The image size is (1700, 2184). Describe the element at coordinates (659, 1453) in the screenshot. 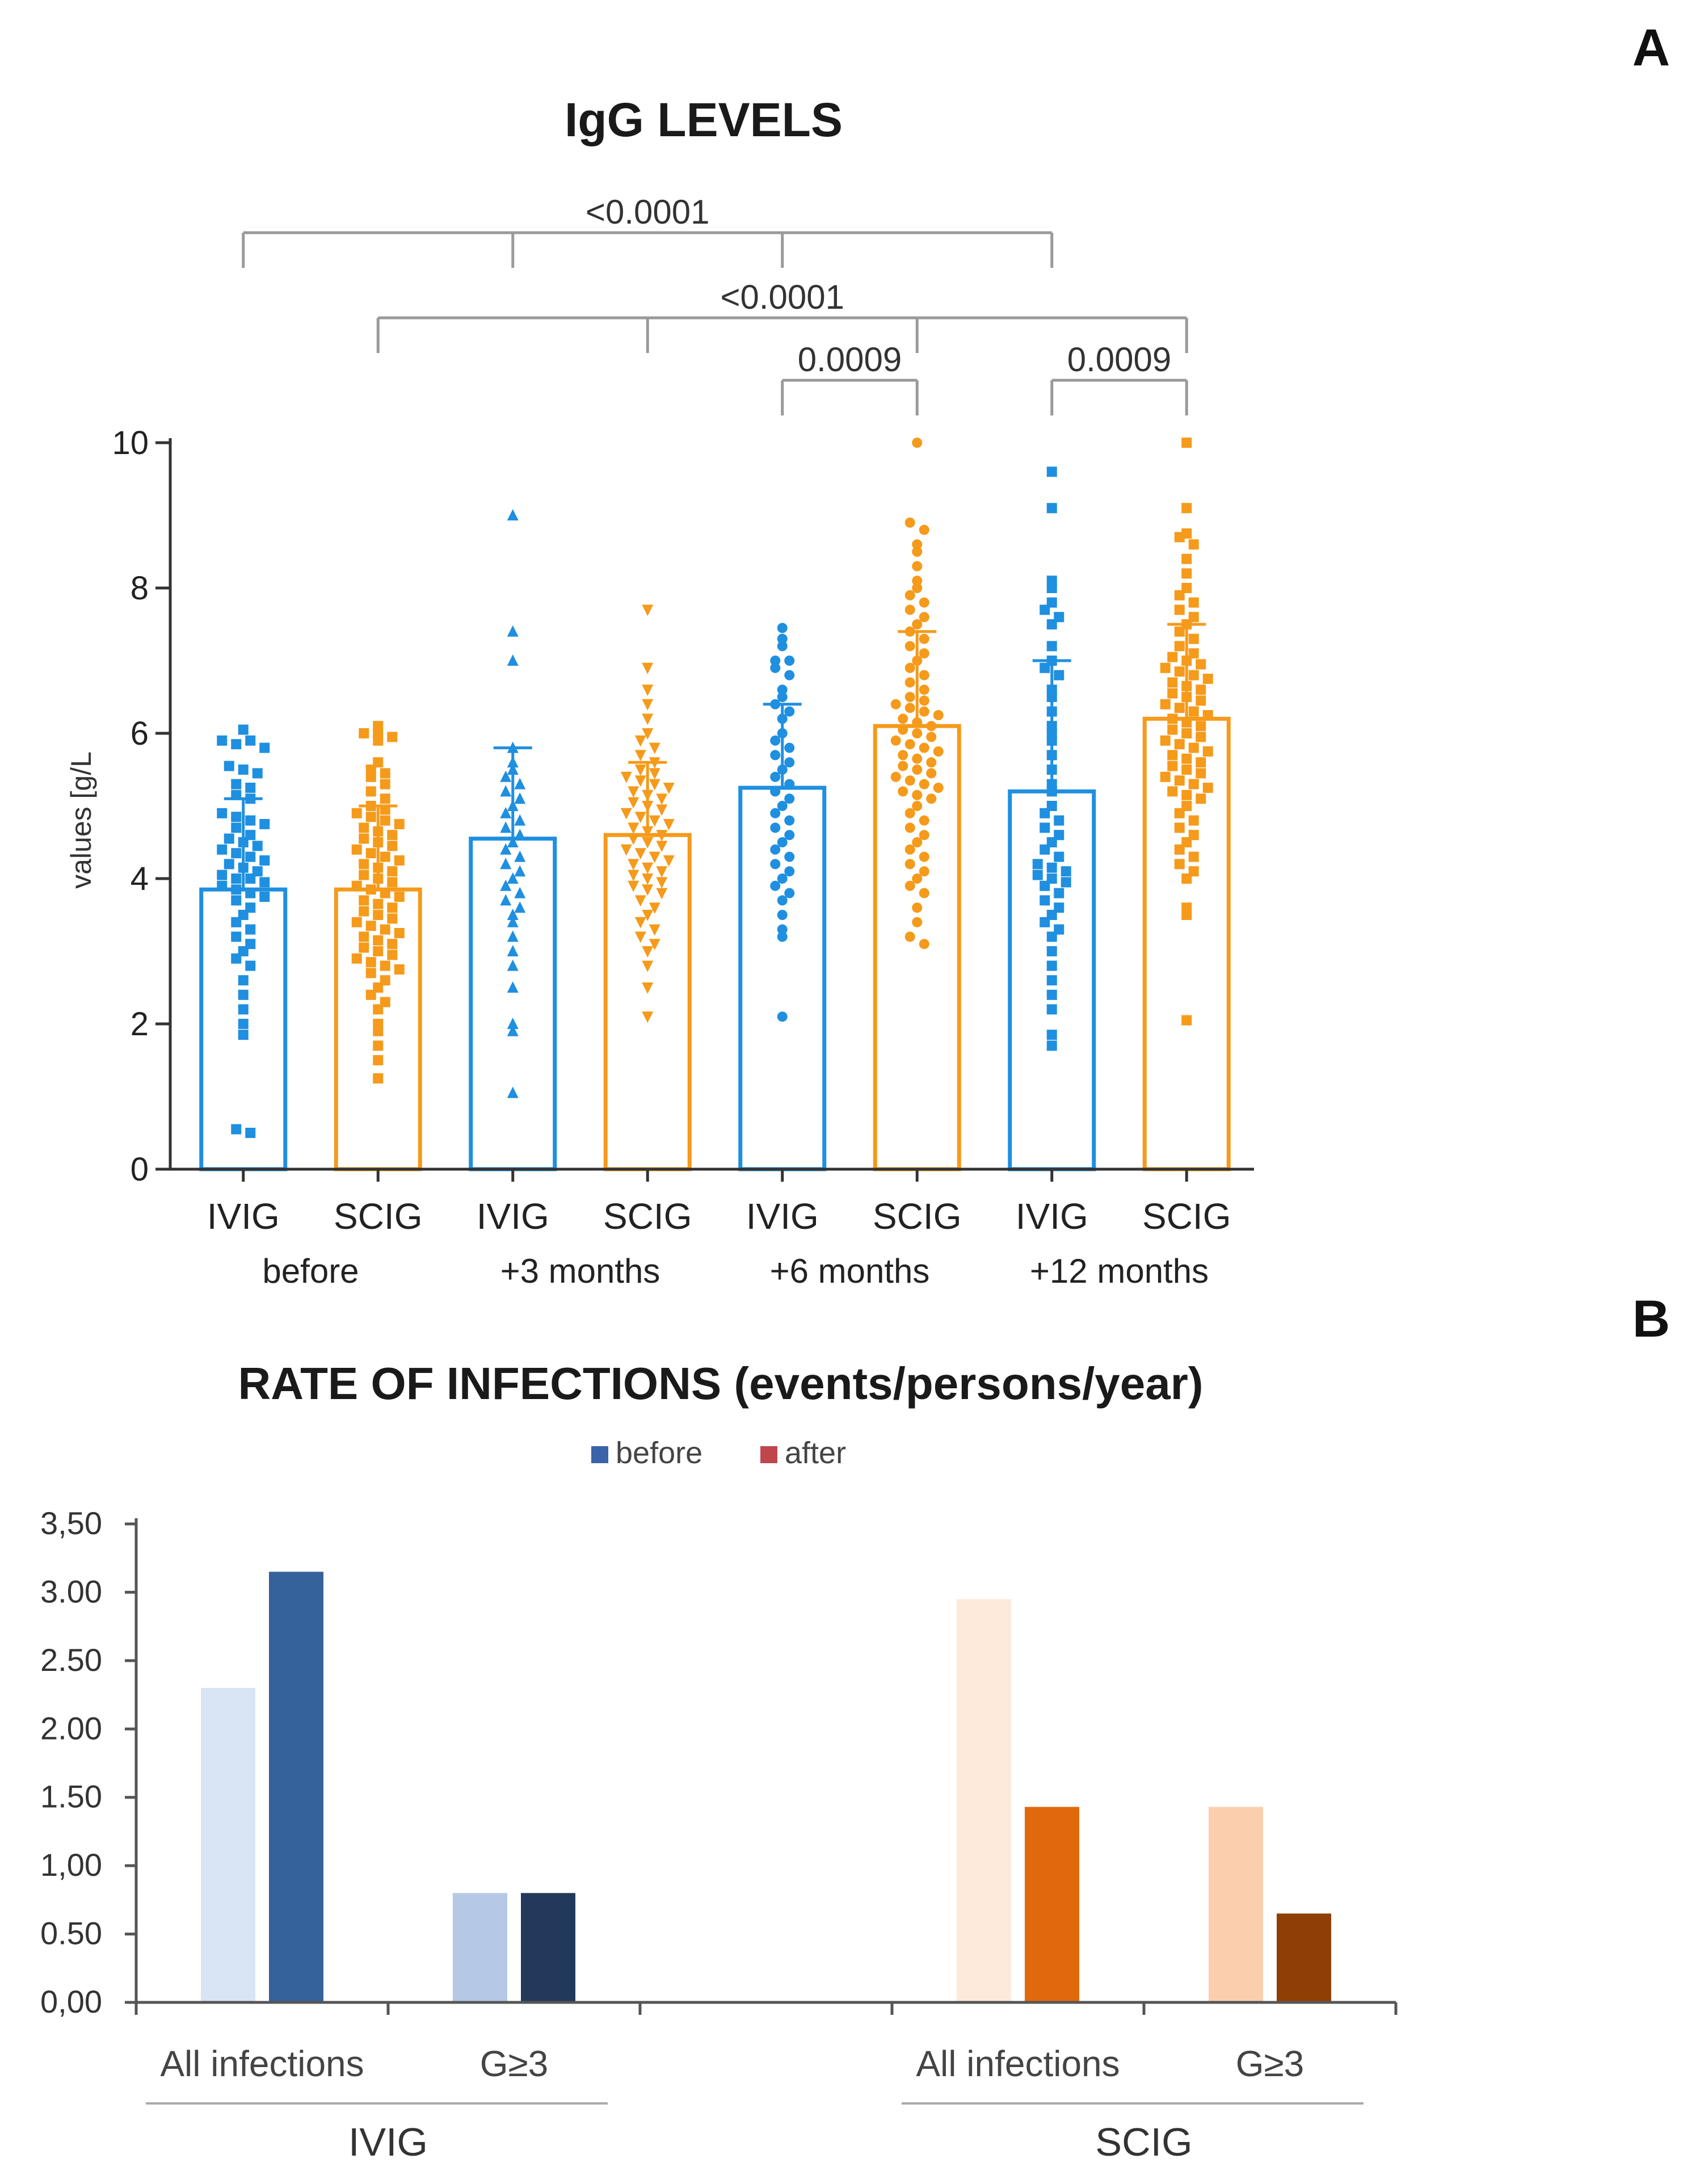

I see `legend-label-before: before` at that location.